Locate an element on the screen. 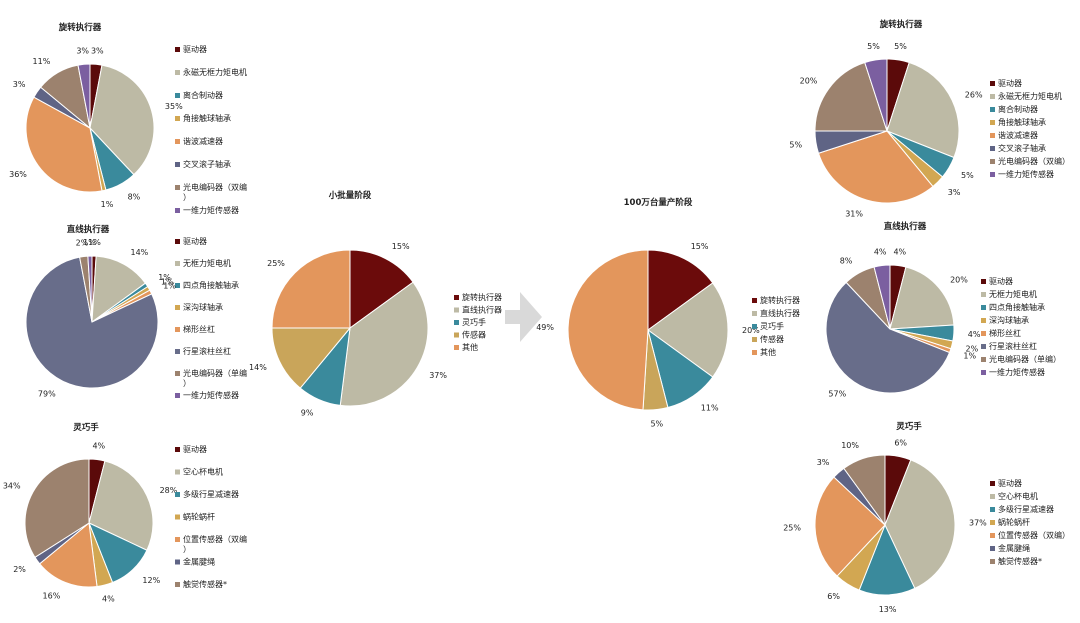 This screenshot has width=1080, height=623. data-label: 57% is located at coordinates (837, 394).